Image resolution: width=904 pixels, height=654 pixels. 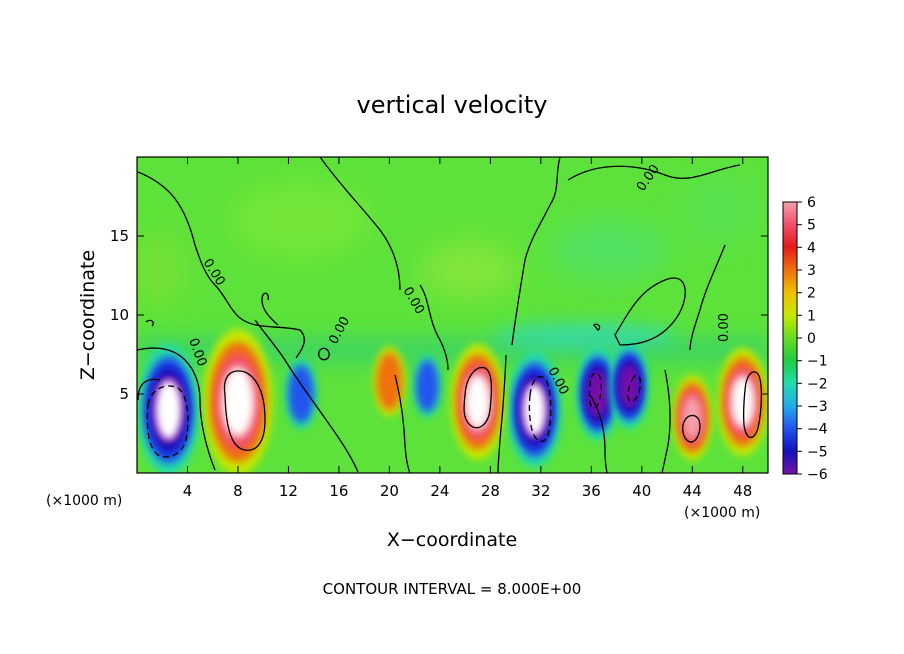 I want to click on colorbar-tick-label: −6, so click(x=817, y=475).